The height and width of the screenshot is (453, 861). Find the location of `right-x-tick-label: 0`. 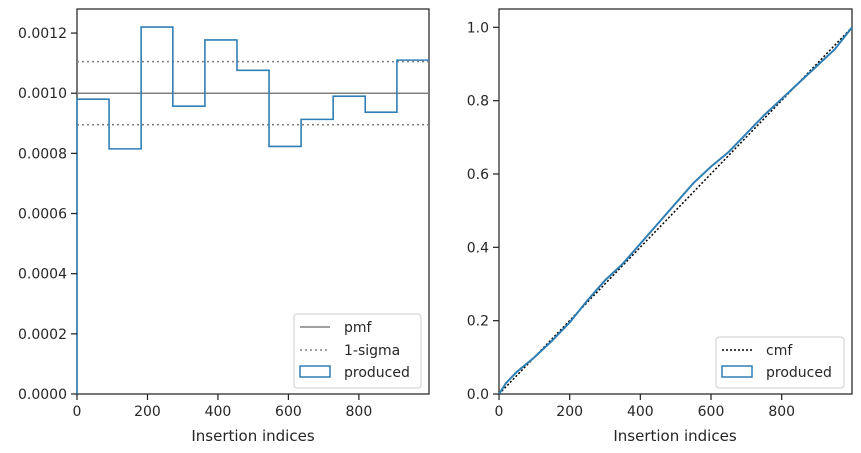

right-x-tick-label: 0 is located at coordinates (499, 412).